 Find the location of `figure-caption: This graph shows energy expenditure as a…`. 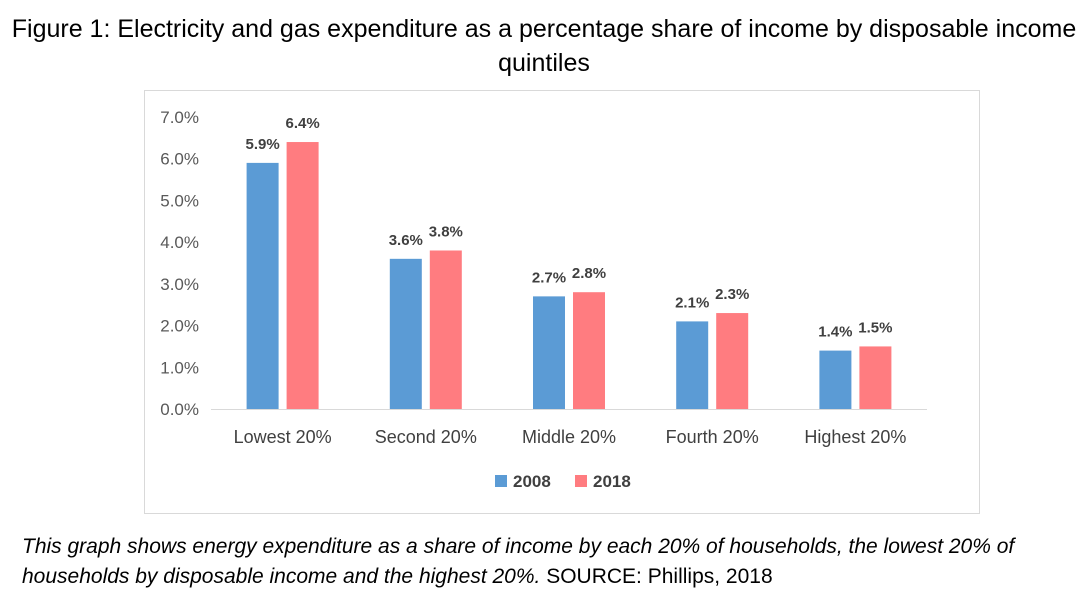

figure-caption: This graph shows energy expenditure as a… is located at coordinates (547, 562).